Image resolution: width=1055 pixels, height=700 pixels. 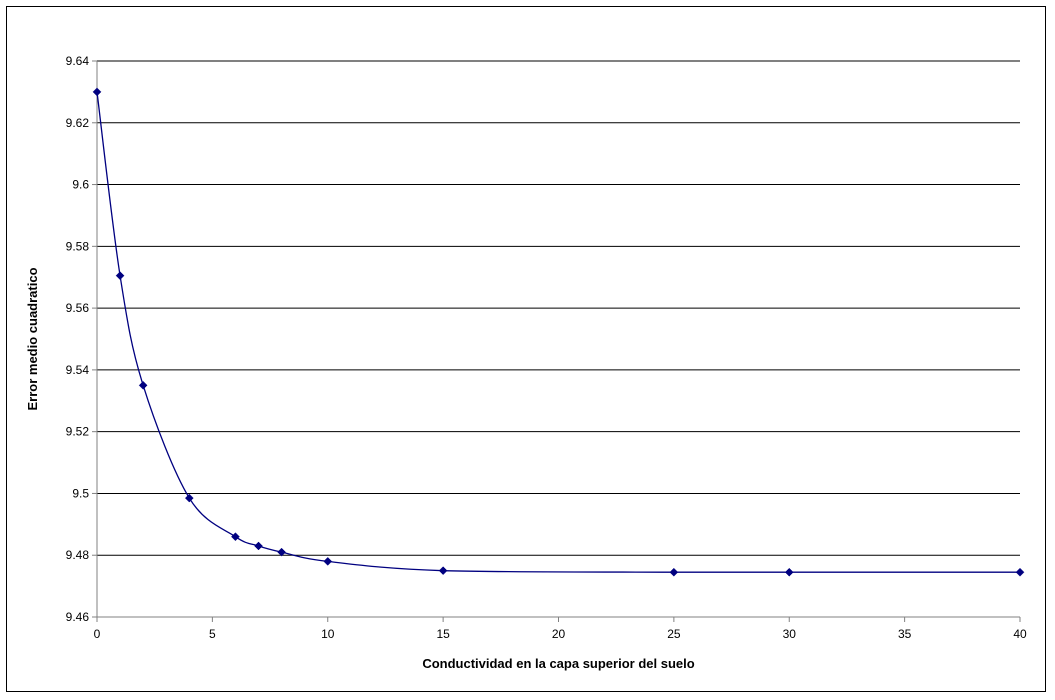 What do you see at coordinates (78, 432) in the screenshot?
I see `y-tick-label: 9.52` at bounding box center [78, 432].